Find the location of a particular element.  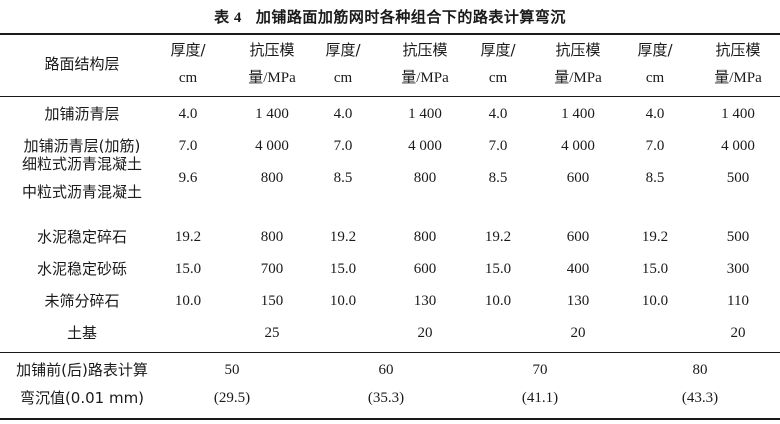

table-cell: 25 is located at coordinates (272, 333).